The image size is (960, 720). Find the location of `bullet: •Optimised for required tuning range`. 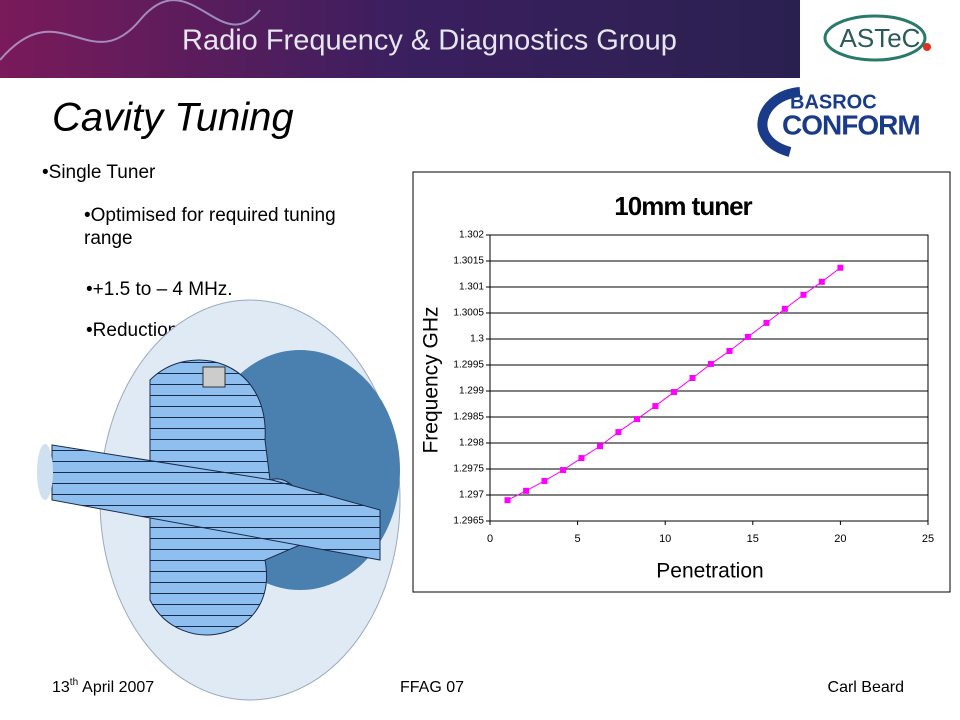

bullet: •Optimised for required tuning range is located at coordinates (210, 227).